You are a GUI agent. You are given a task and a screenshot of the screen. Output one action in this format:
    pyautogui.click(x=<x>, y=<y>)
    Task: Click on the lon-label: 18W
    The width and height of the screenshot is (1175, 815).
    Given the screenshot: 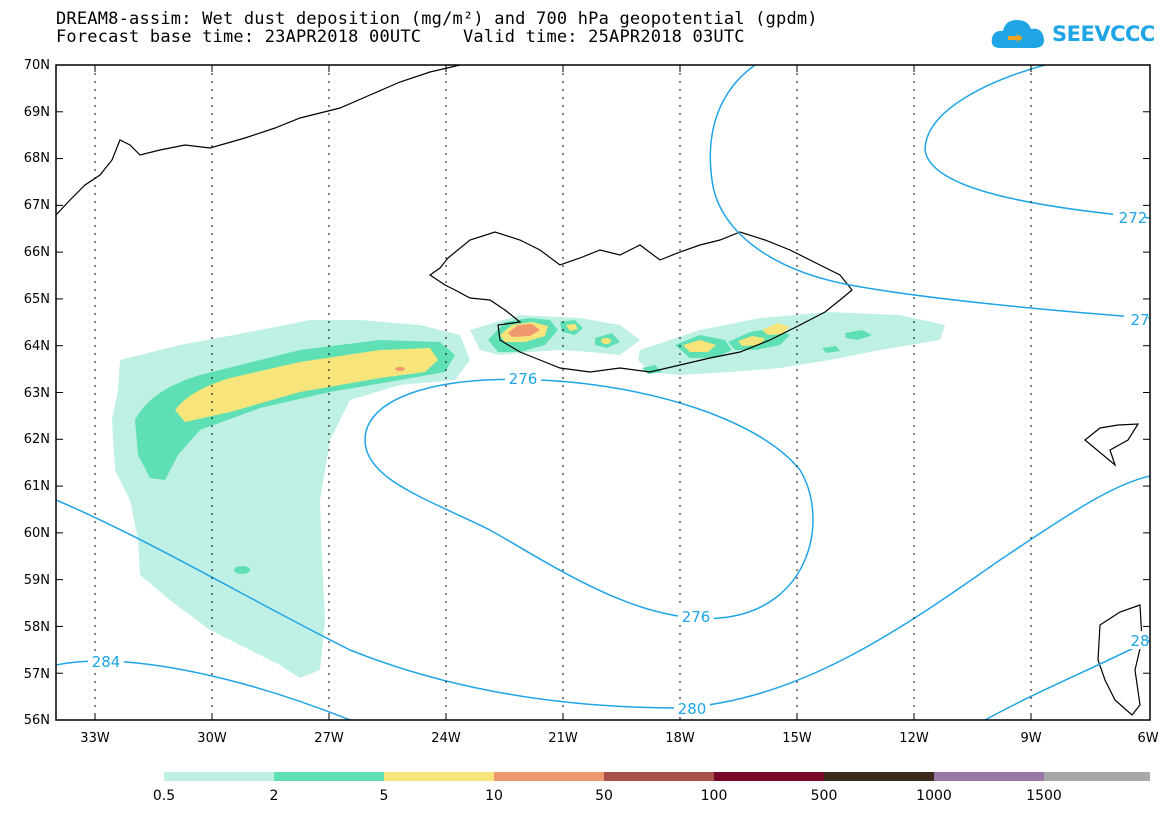 What is the action you would take?
    pyautogui.click(x=680, y=738)
    